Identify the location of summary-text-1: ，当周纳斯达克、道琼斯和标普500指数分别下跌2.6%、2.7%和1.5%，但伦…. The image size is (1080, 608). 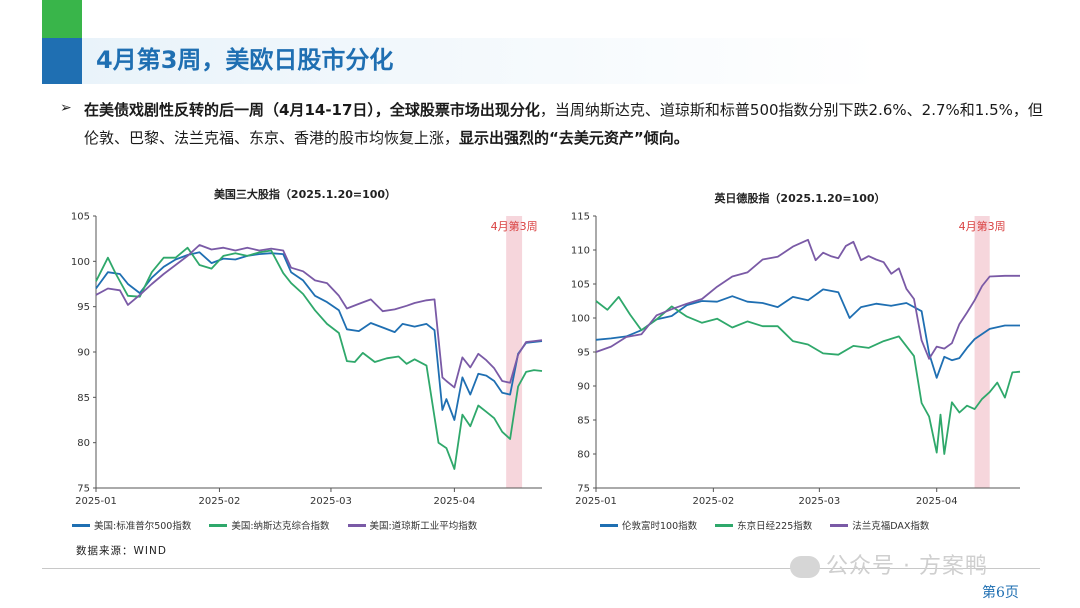
(563, 124).